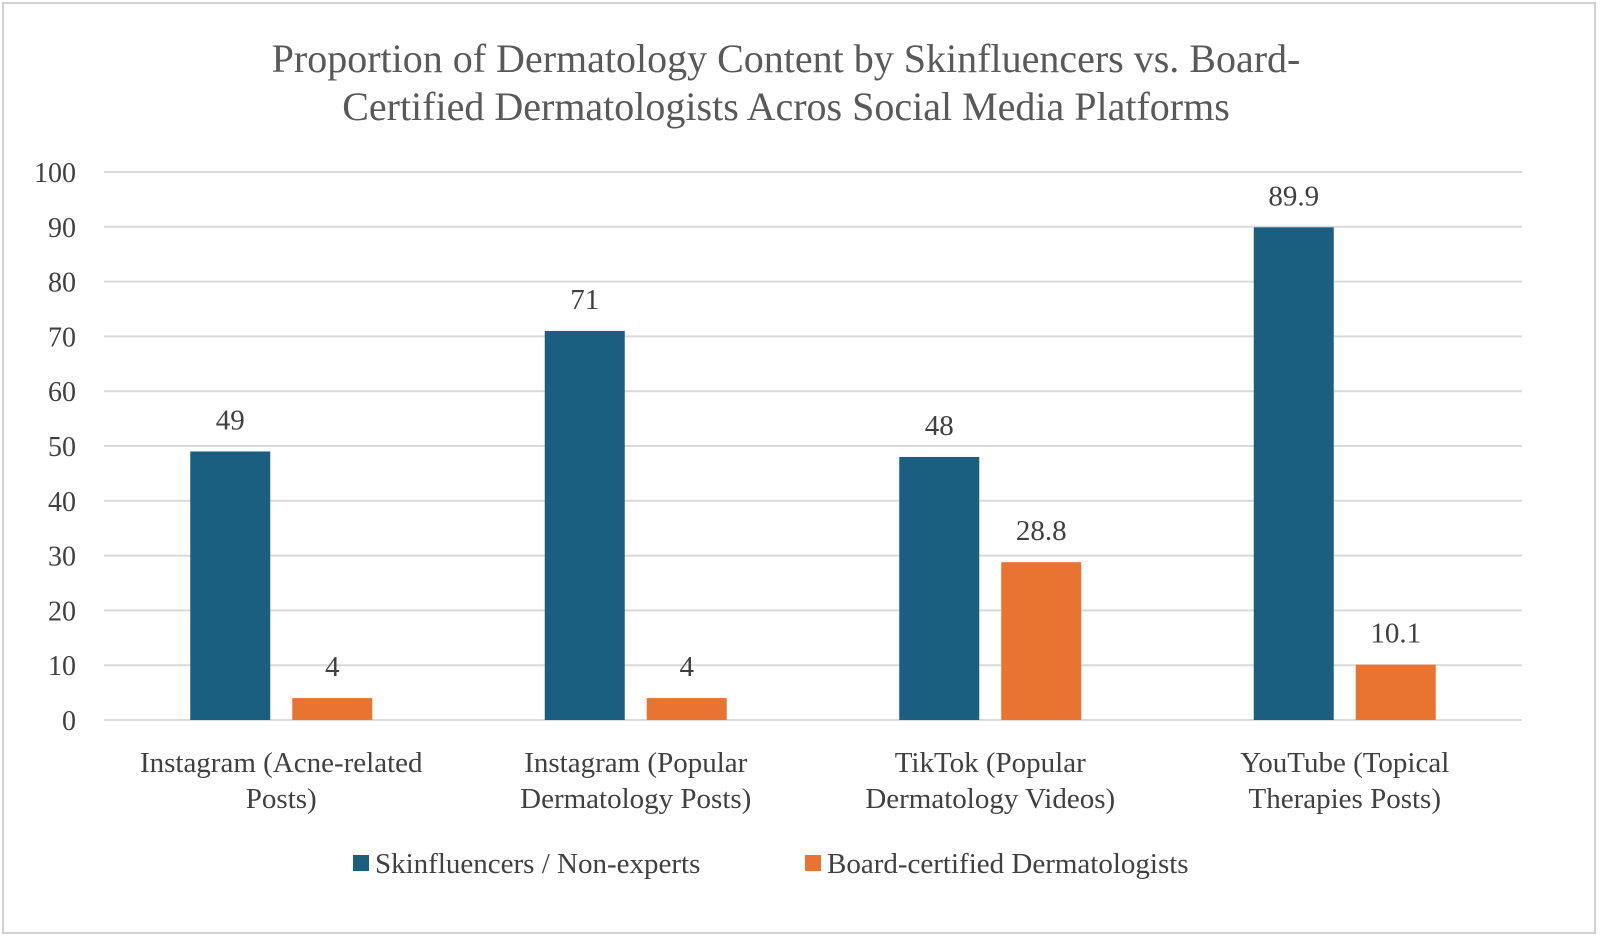  I want to click on x-category-label: Instagram (Popular, so click(635, 763).